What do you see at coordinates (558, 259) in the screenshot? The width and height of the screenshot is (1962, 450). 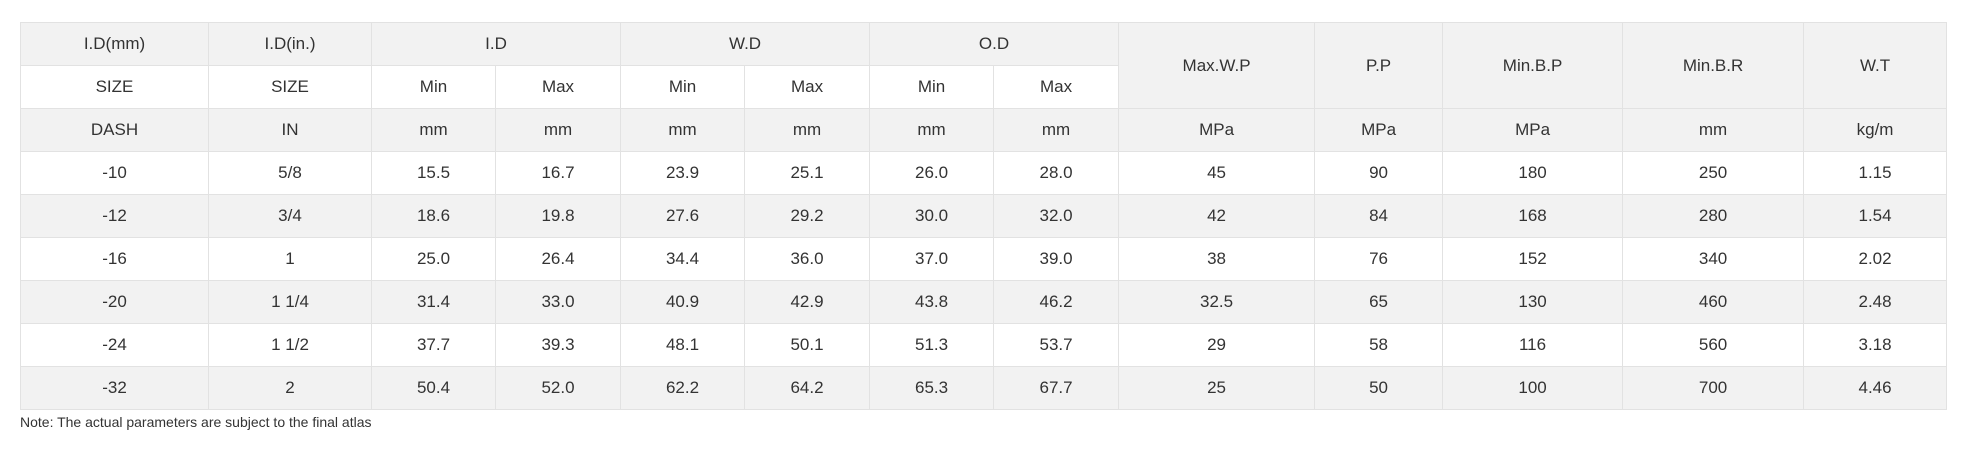 I see `table-cell: 26.4` at bounding box center [558, 259].